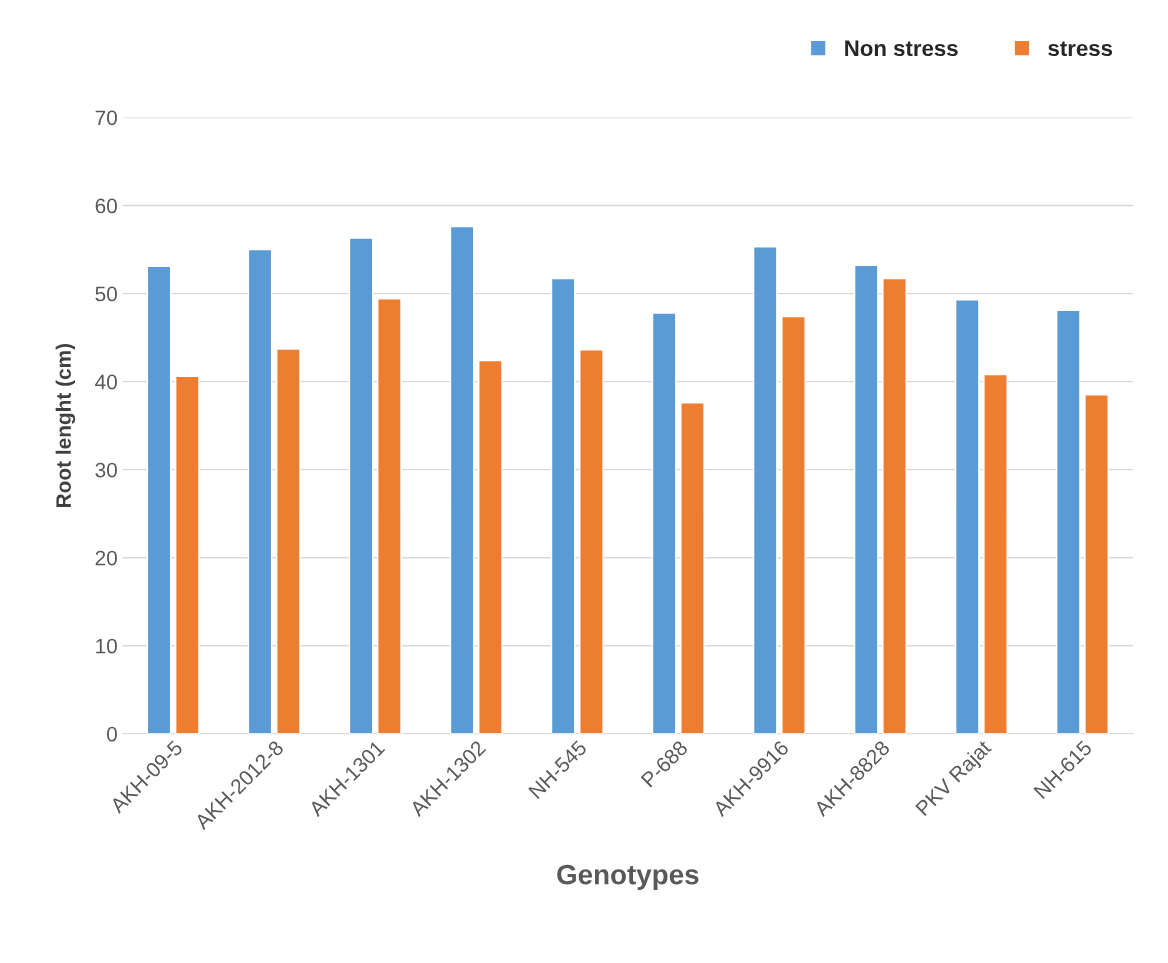 The image size is (1168, 963). Describe the element at coordinates (106, 470) in the screenshot. I see `y-tick-label: 30` at that location.